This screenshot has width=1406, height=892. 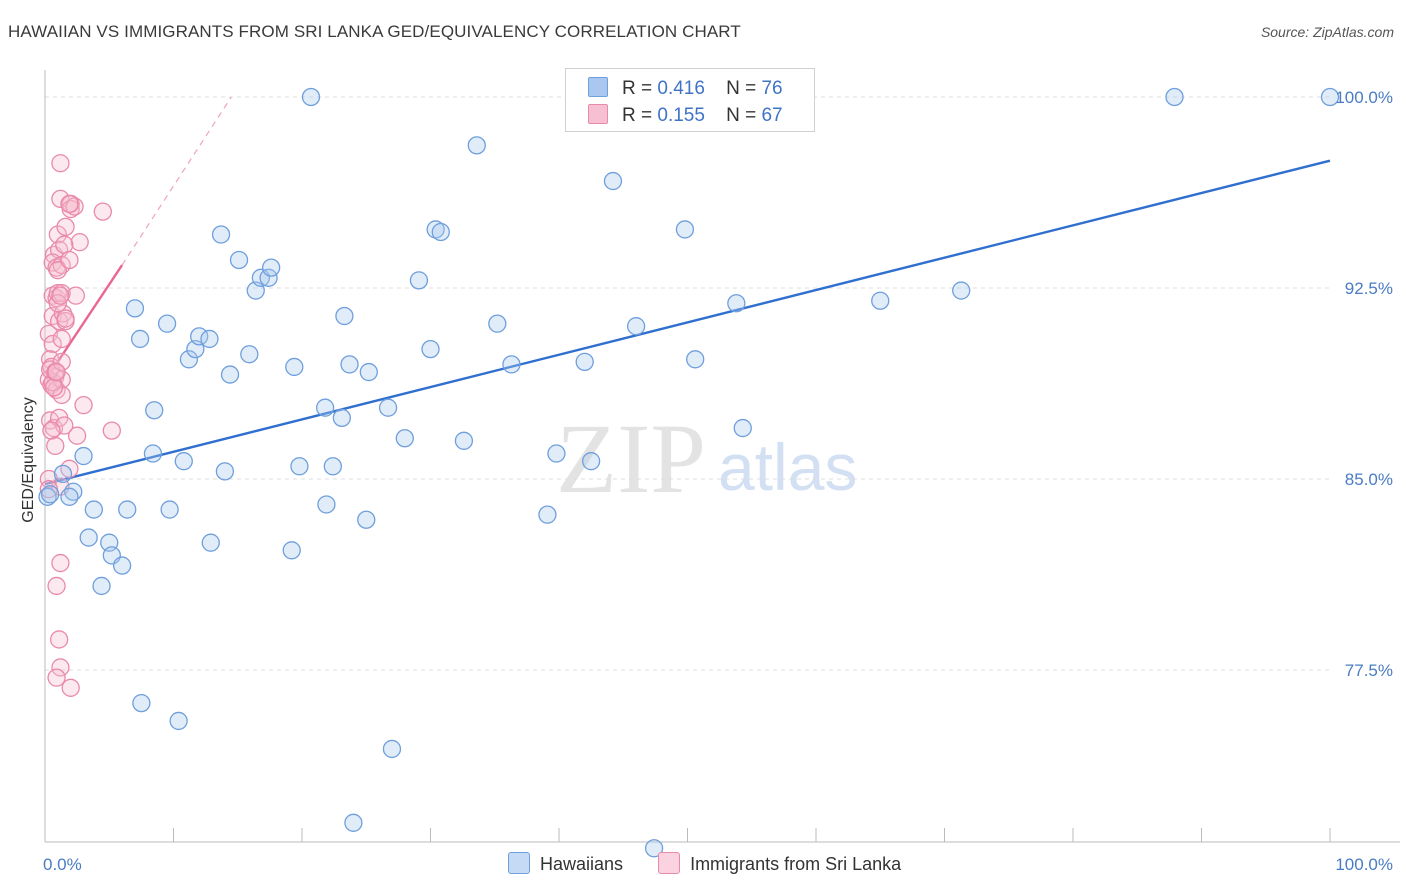 What do you see at coordinates (598, 114) in the screenshot?
I see `legend-swatch-sri-lanka` at bounding box center [598, 114].